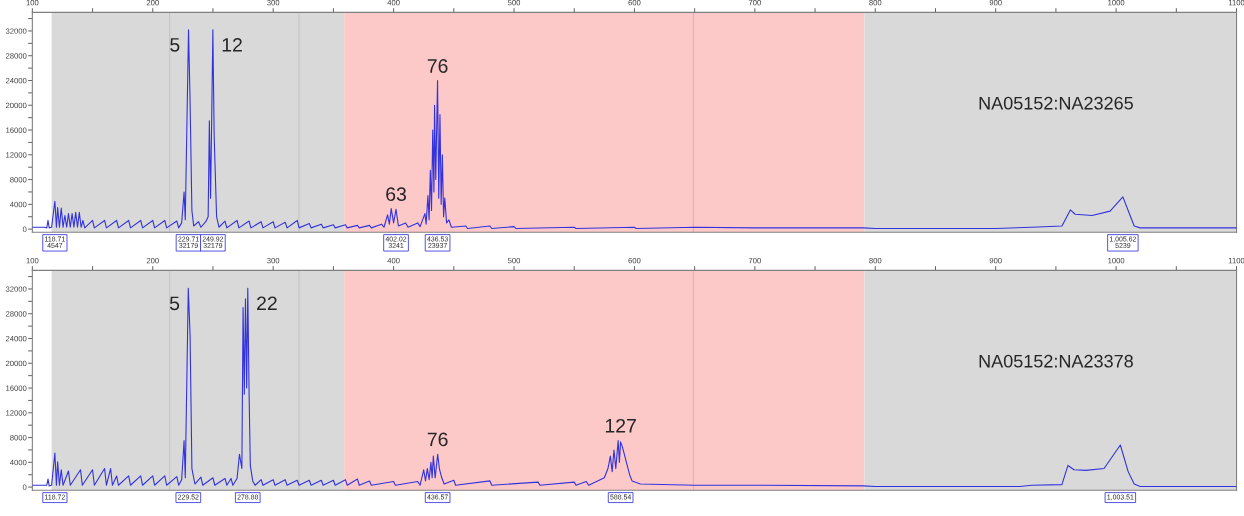 This screenshot has width=1244, height=516. I want to click on annotation: 12, so click(232, 44).